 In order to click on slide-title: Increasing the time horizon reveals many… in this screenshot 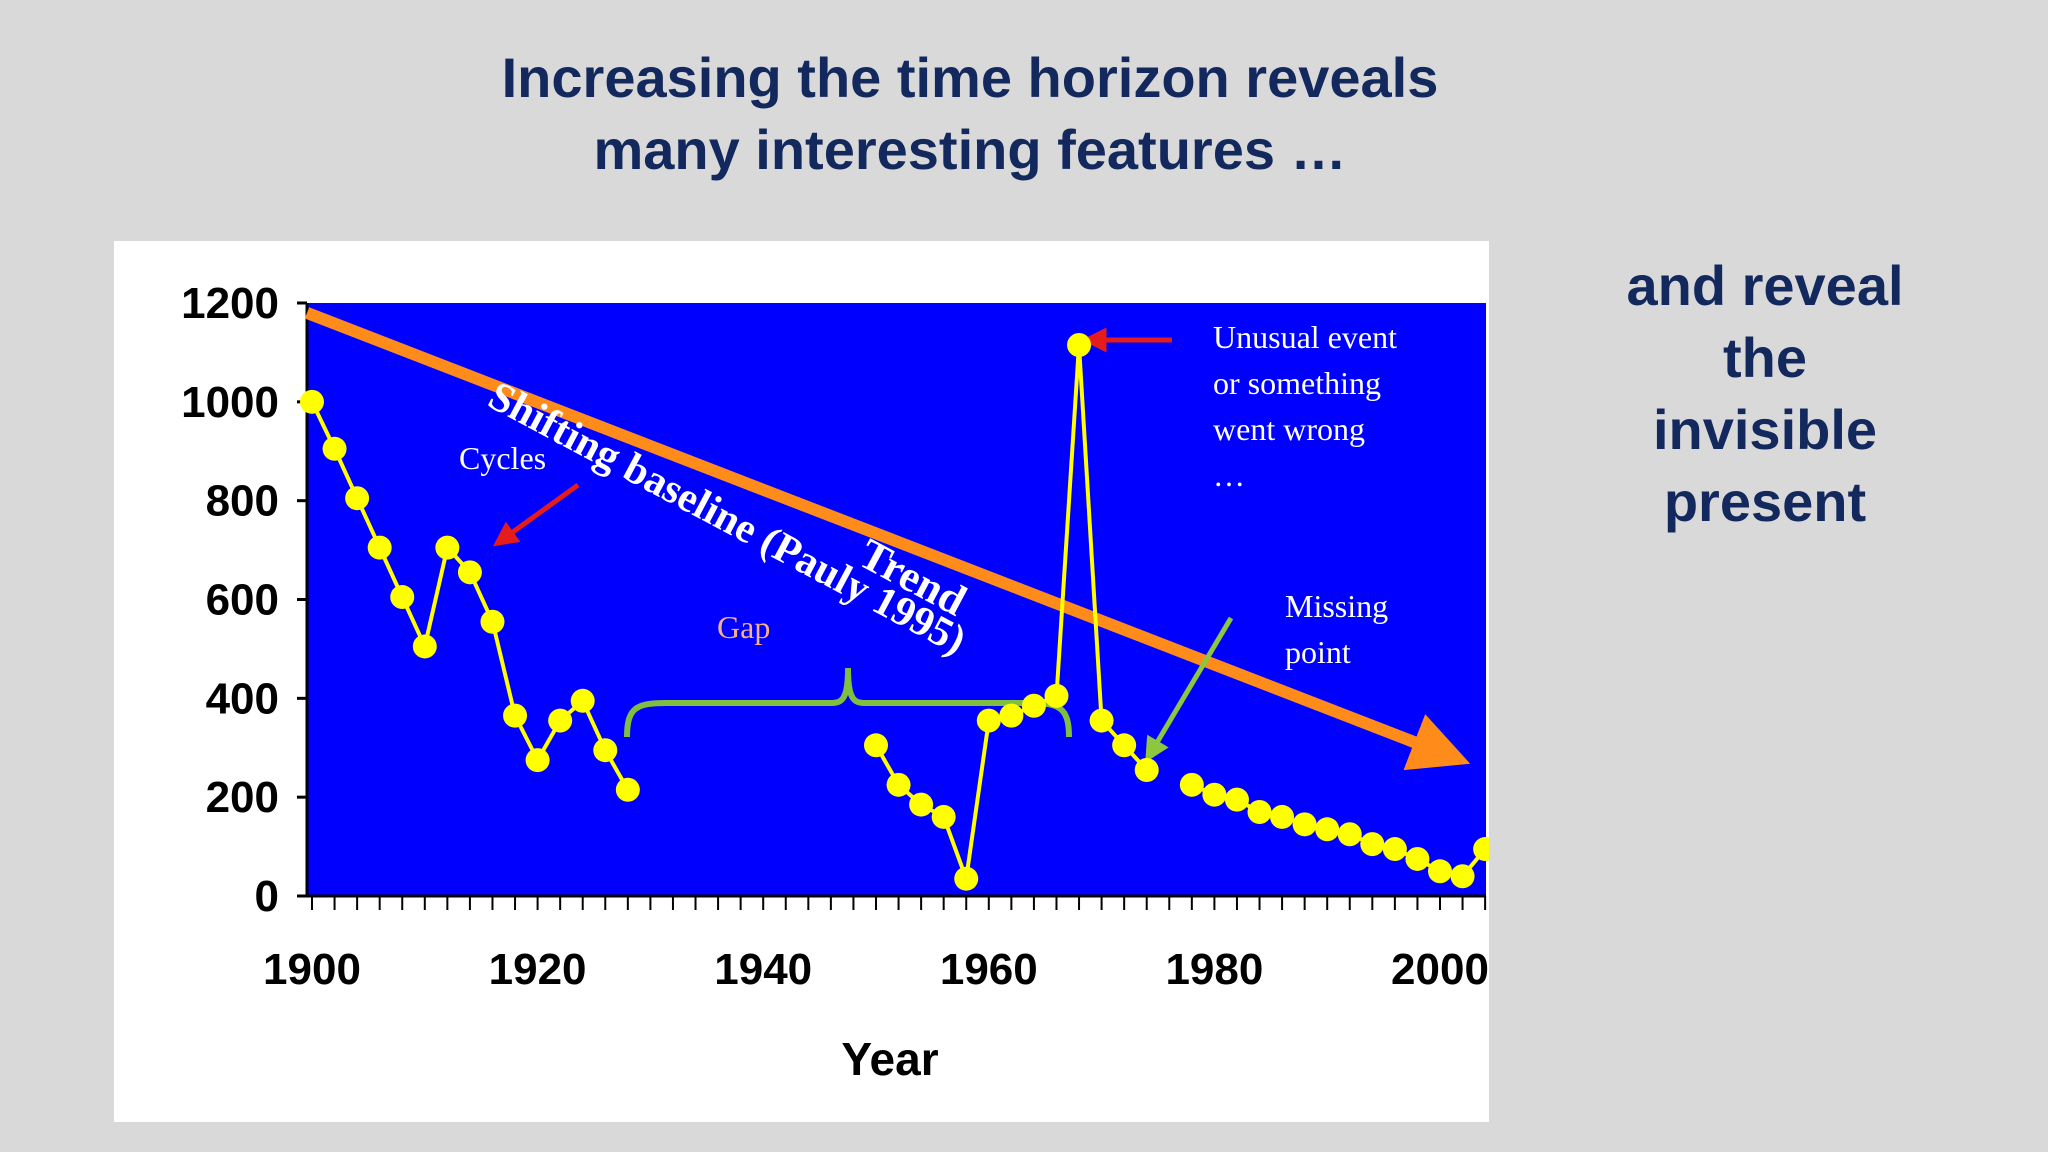, I will do `click(970, 114)`.